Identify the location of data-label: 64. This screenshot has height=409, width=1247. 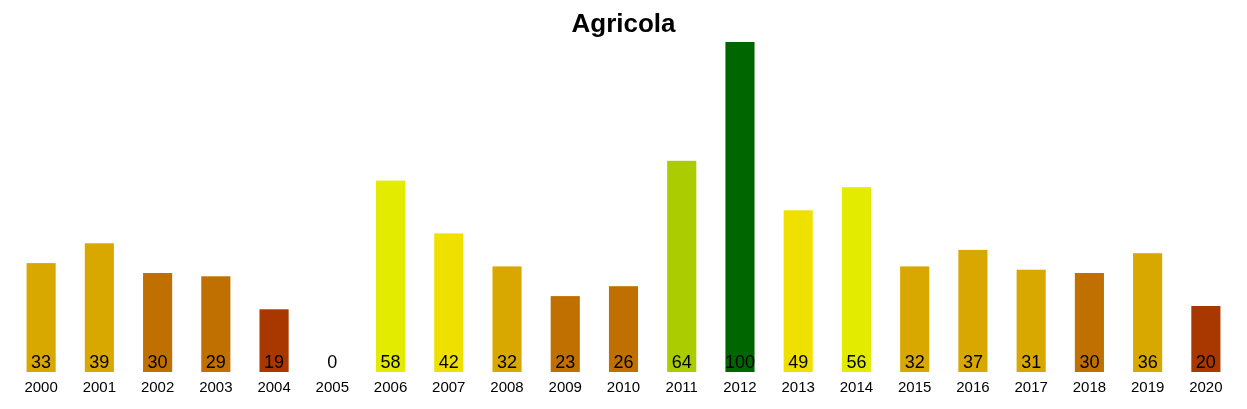
(681, 362).